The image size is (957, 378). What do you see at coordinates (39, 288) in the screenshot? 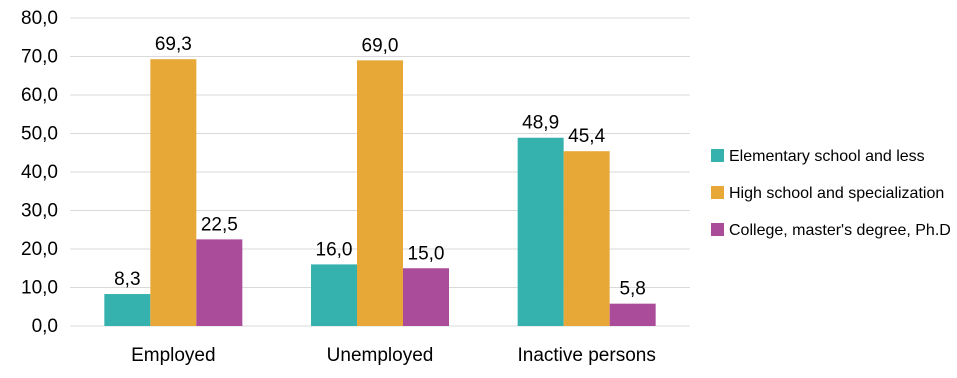
I see `y-tick-label: 10,0` at bounding box center [39, 288].